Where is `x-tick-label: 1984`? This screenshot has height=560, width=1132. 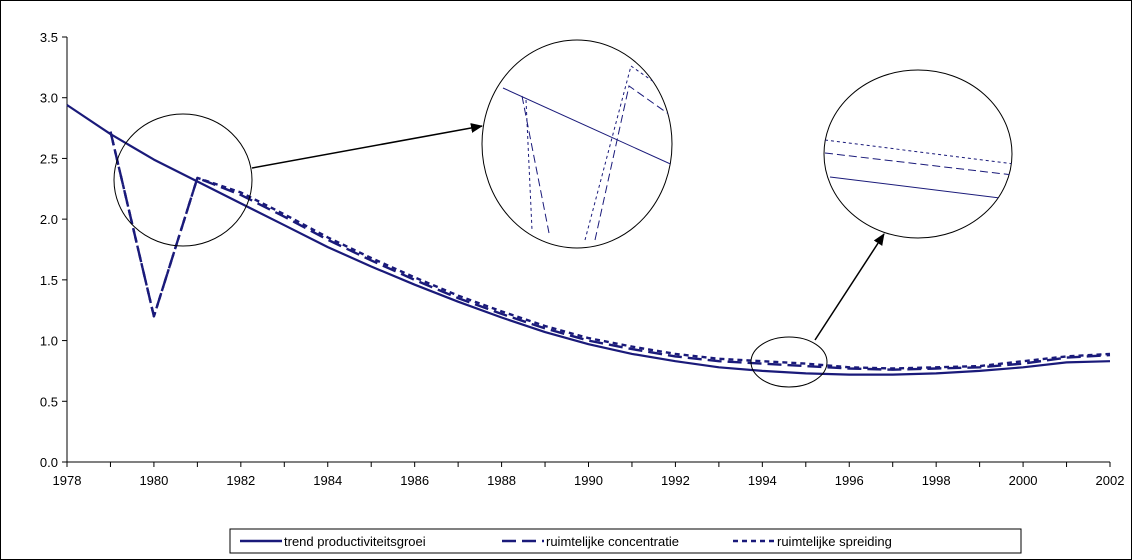 x-tick-label: 1984 is located at coordinates (327, 480).